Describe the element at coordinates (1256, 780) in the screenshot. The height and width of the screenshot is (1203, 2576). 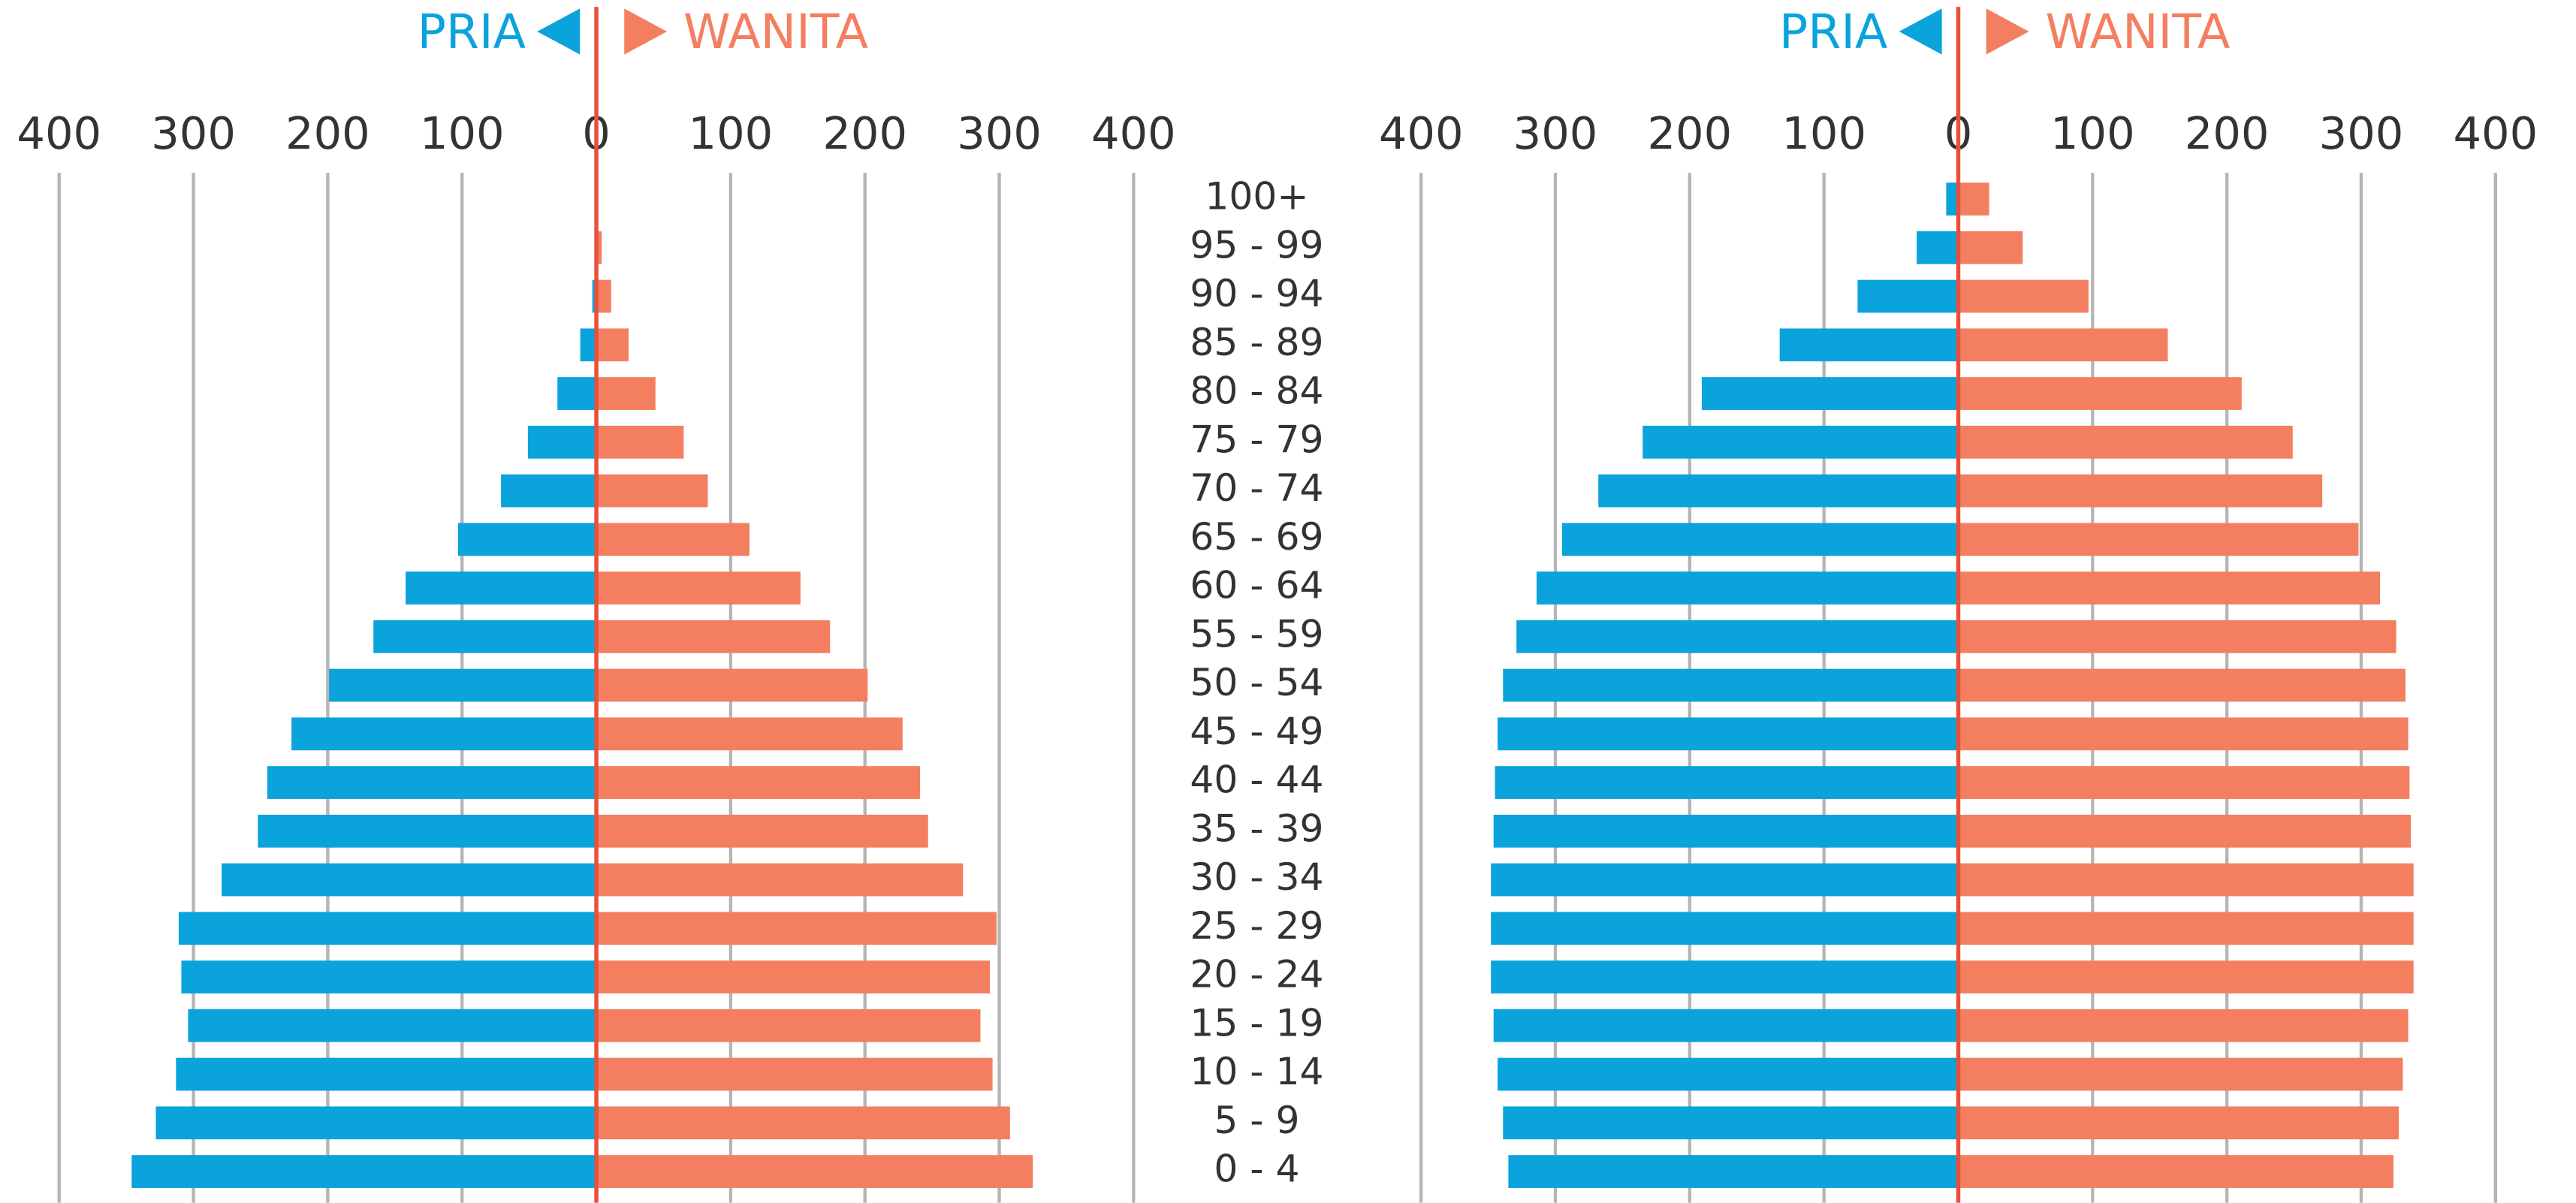
I see `age-label: 40 - 44` at that location.